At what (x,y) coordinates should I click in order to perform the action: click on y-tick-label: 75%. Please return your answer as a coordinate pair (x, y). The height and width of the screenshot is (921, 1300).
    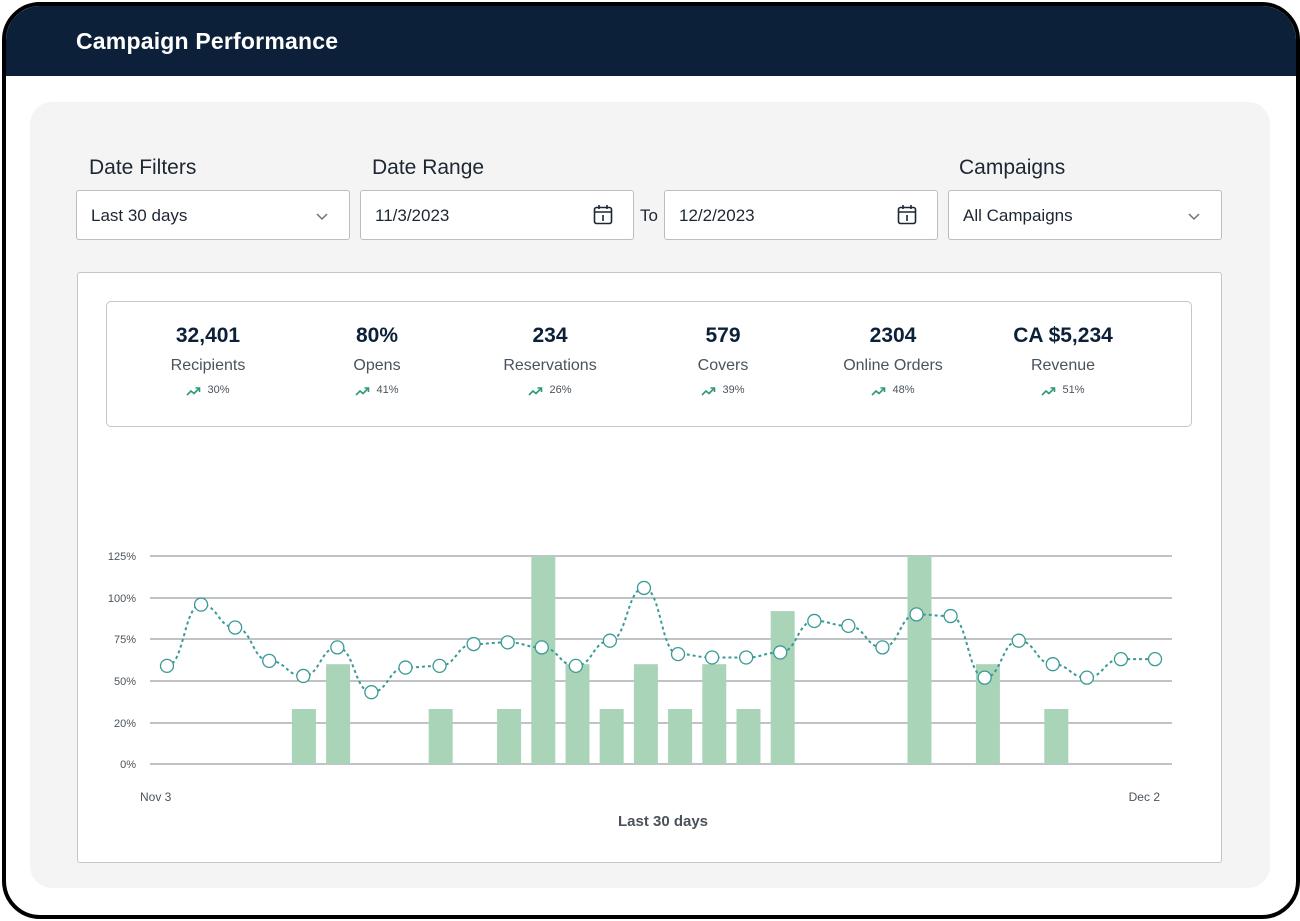
    Looking at the image, I should click on (125, 640).